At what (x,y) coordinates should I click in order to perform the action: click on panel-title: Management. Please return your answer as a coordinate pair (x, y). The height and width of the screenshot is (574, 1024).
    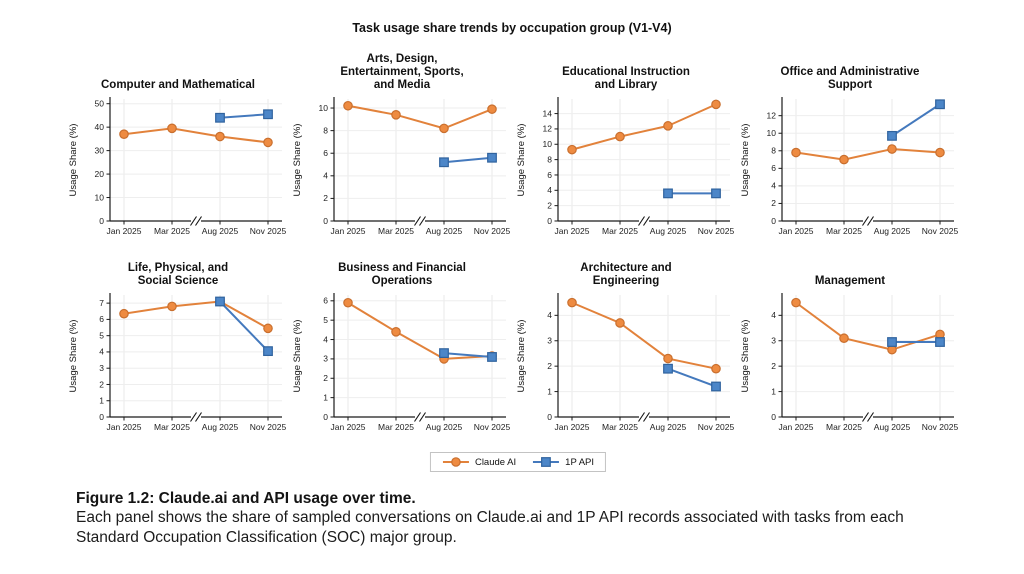
    Looking at the image, I should click on (850, 281).